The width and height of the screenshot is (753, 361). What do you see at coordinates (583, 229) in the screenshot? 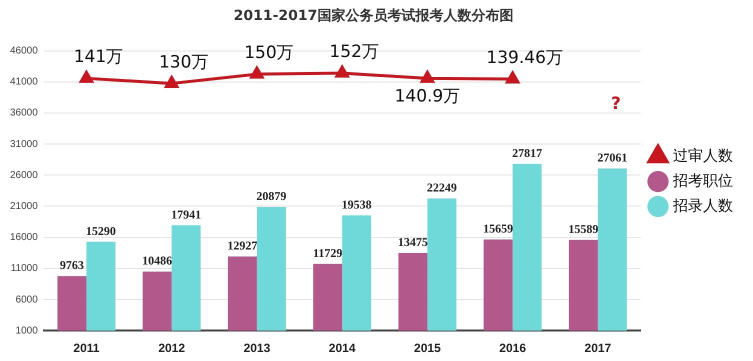
I see `data-label: 15589` at bounding box center [583, 229].